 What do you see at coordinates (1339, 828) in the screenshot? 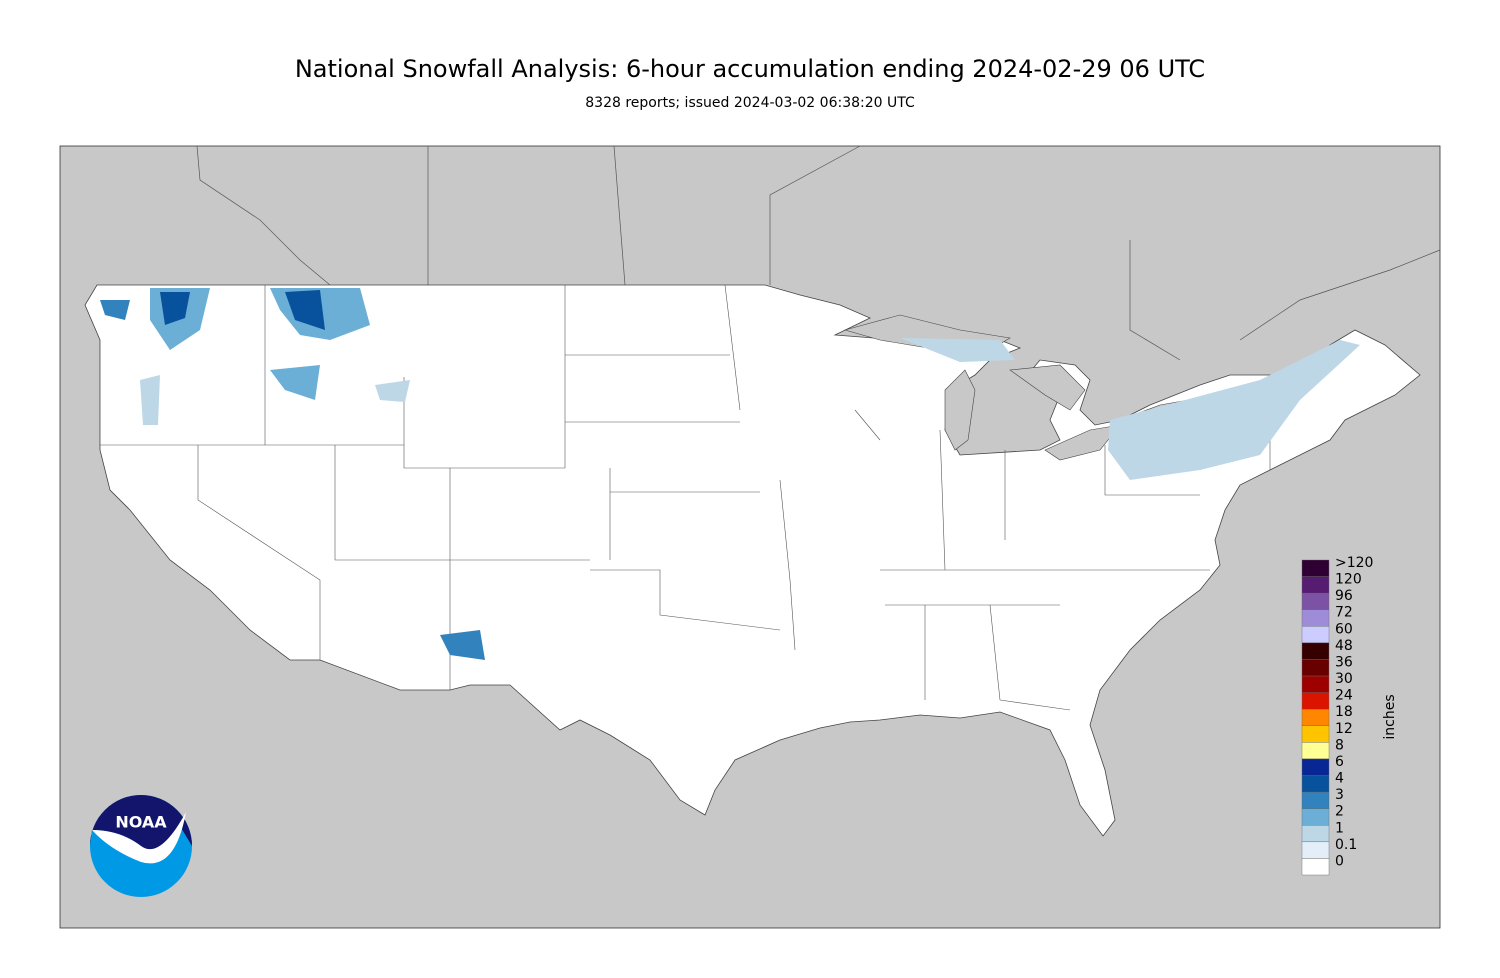
I see `legend-label: 1` at bounding box center [1339, 828].